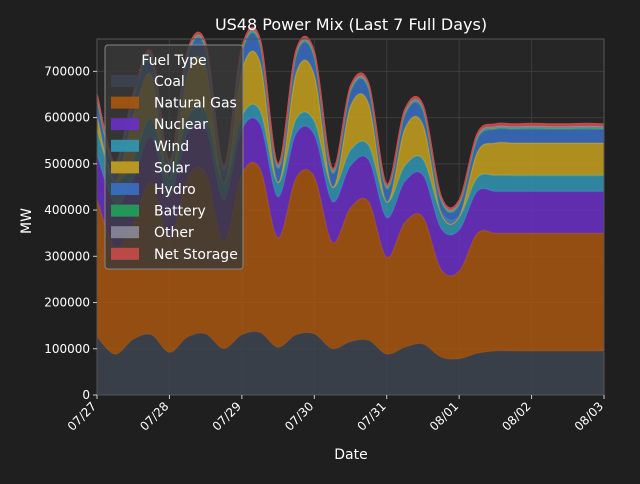  What do you see at coordinates (171, 147) in the screenshot?
I see `legend-label-wind: Wind` at bounding box center [171, 147].